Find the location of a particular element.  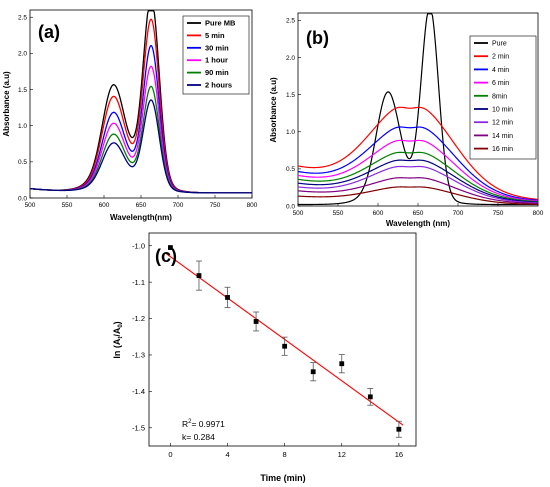

x-tick-label-a: 650 is located at coordinates (141, 205).